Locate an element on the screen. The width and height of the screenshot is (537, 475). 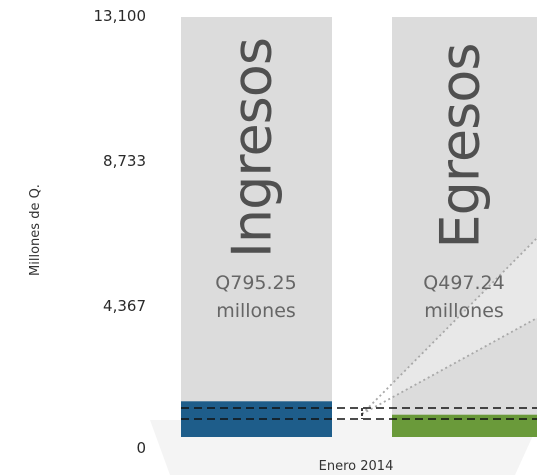
unit-label-ingresos: millones is located at coordinates (256, 311).